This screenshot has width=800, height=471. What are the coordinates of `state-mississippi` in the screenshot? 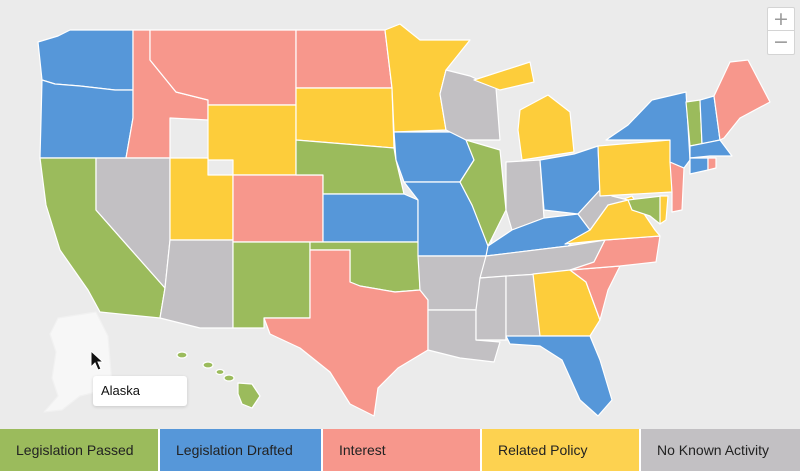 It's located at (491, 308).